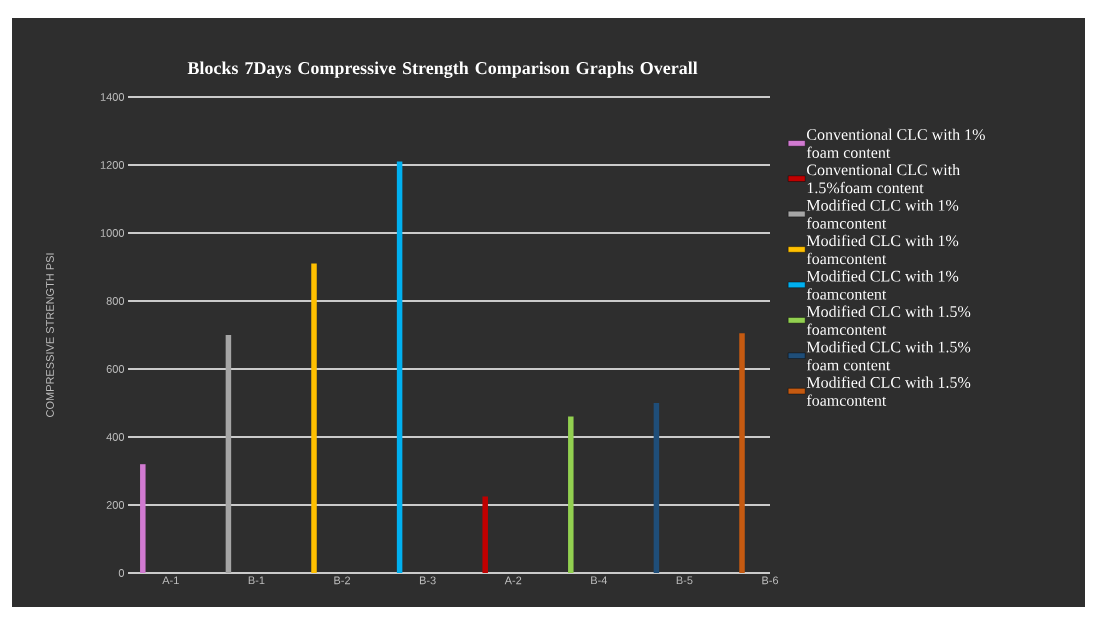 The image size is (1097, 619). I want to click on x-tick-label: A-1, so click(170, 580).